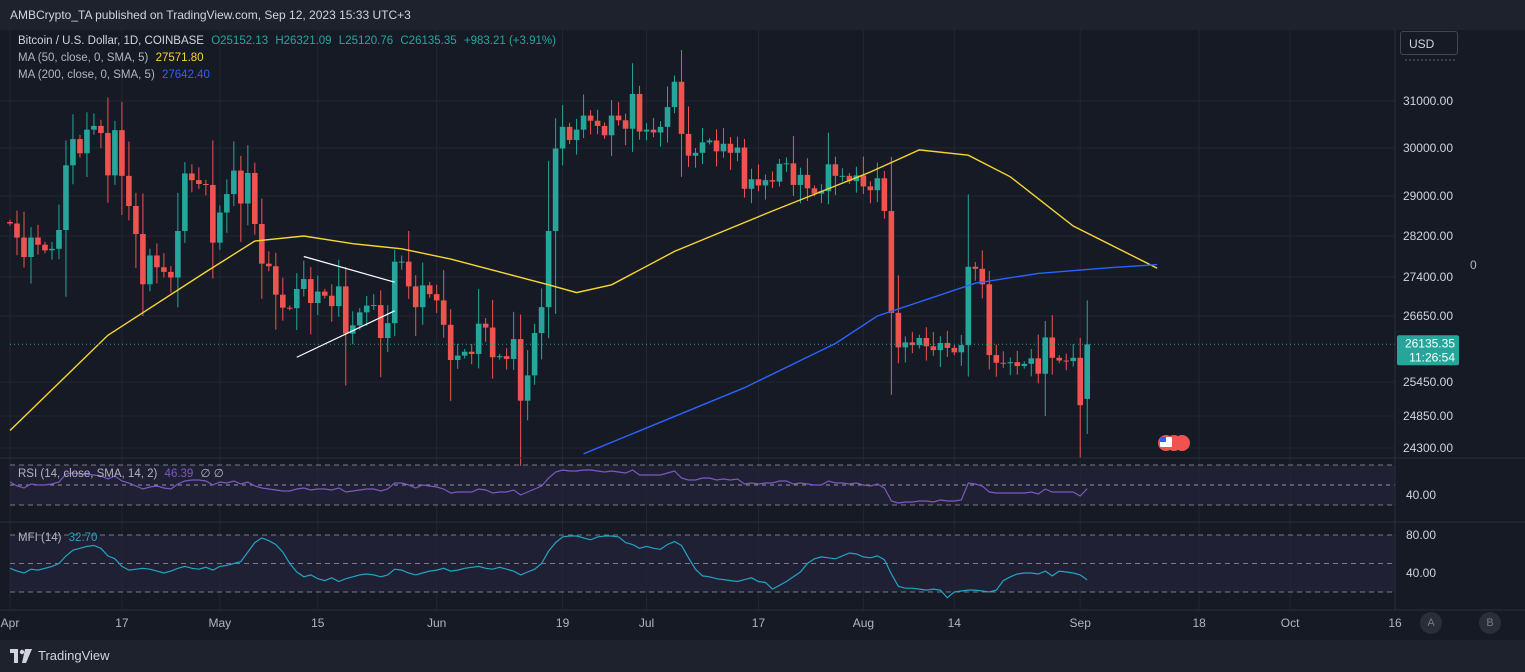 The width and height of the screenshot is (1525, 672). What do you see at coordinates (1429, 43) in the screenshot?
I see `currency-button: USD` at bounding box center [1429, 43].